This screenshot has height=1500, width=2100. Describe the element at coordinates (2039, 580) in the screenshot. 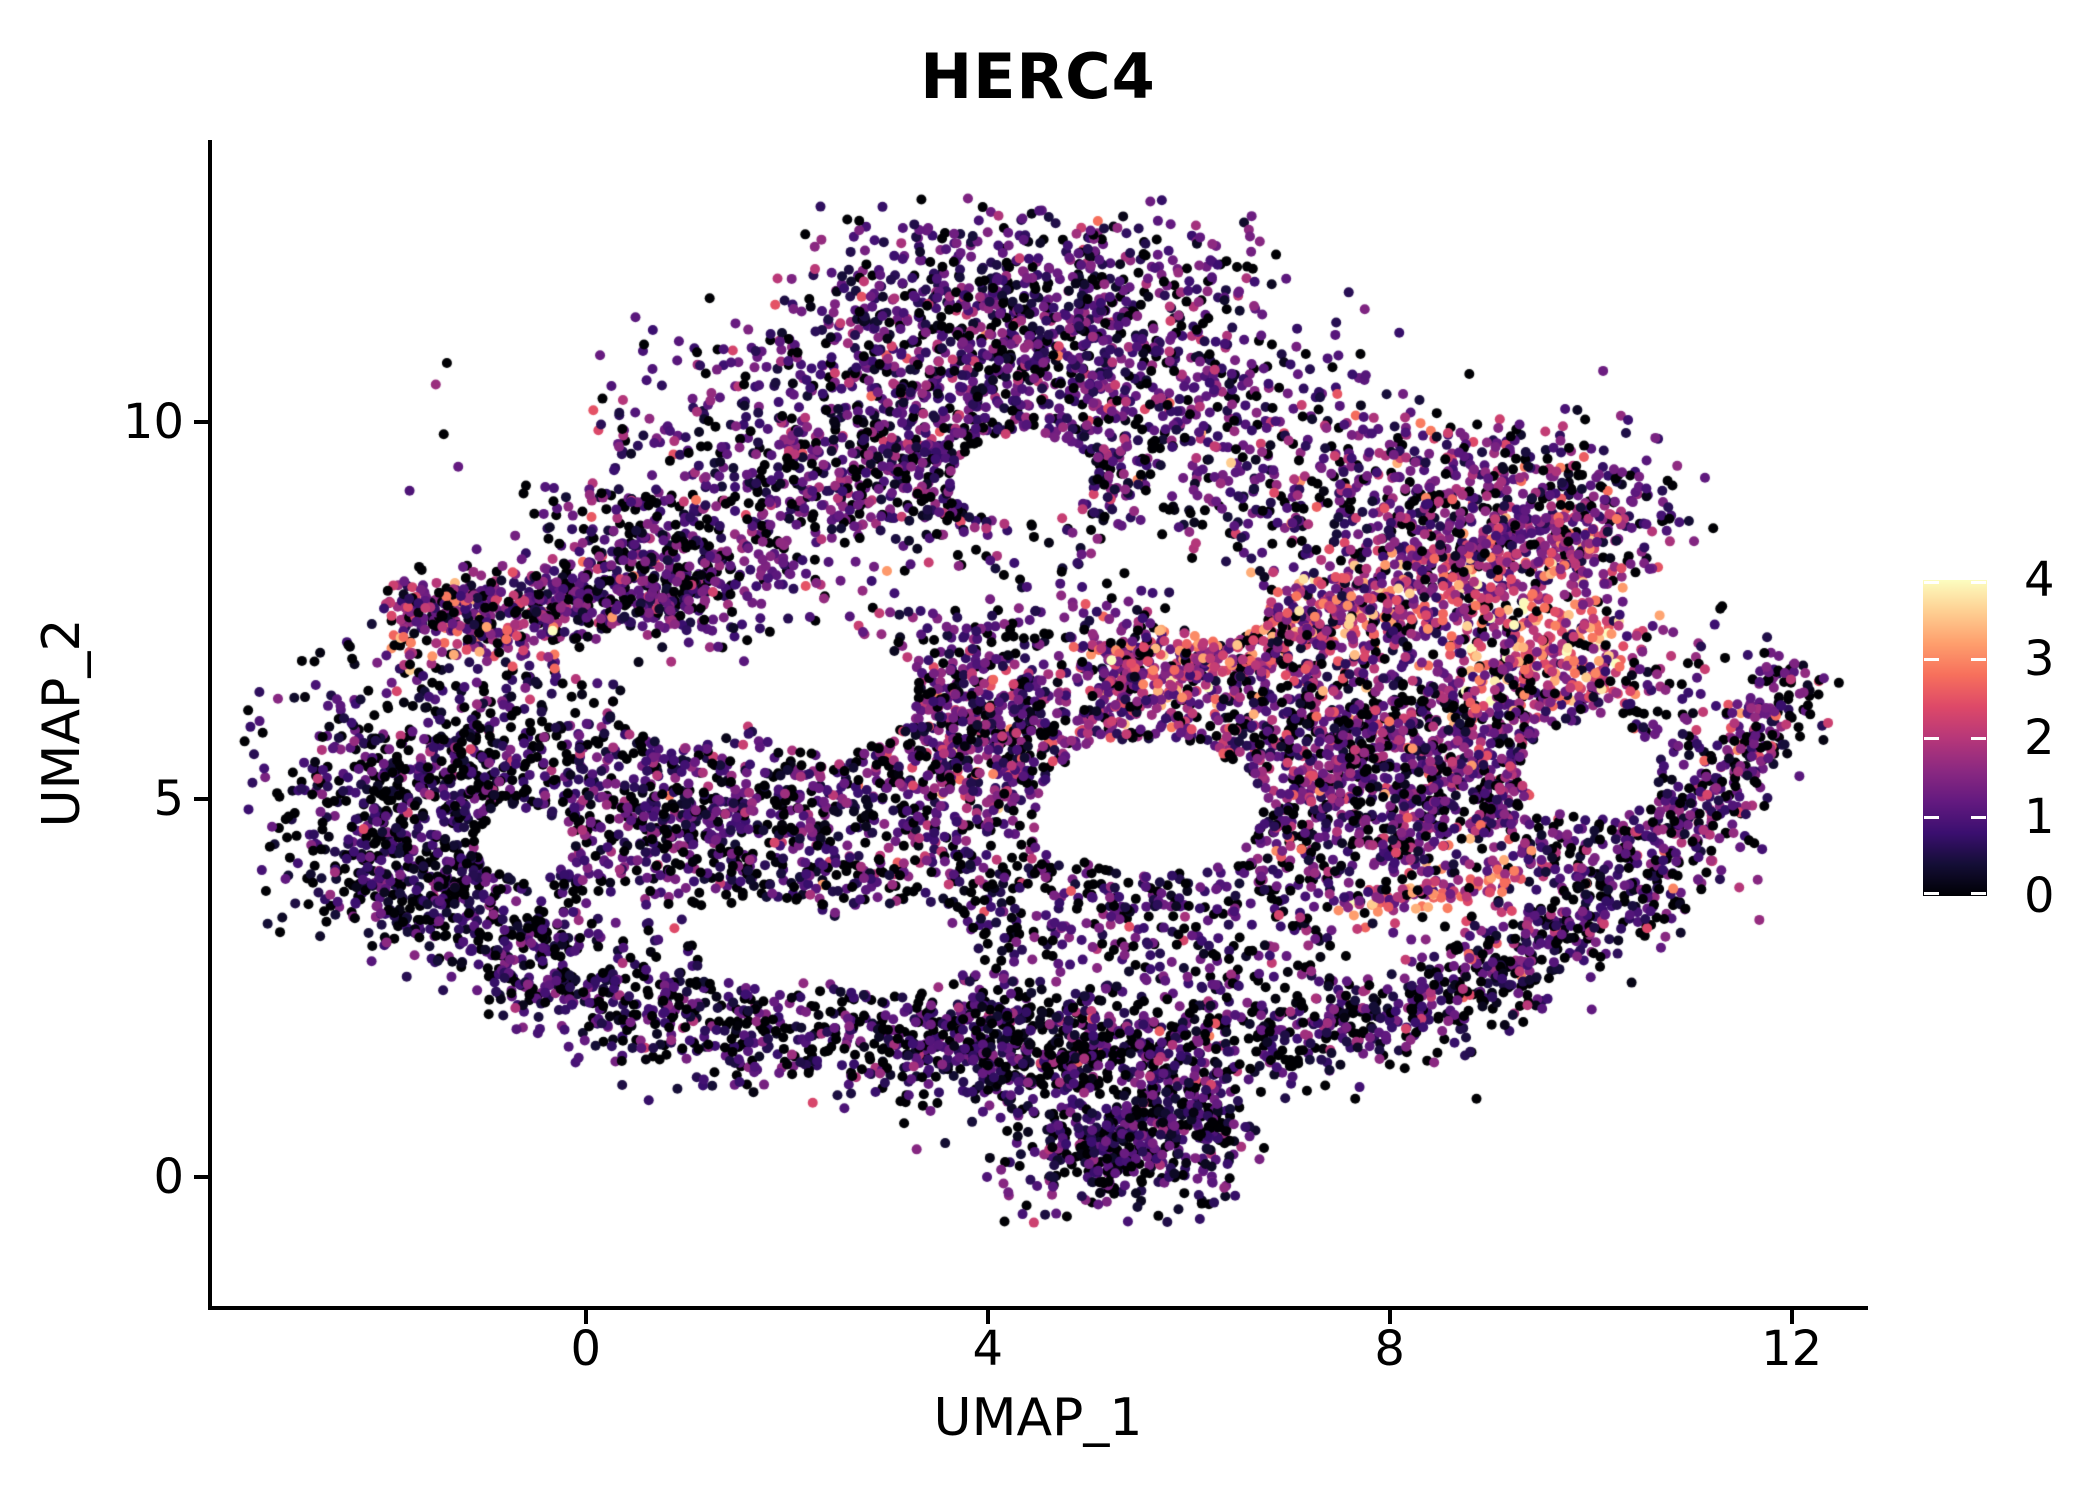

I see `colorbar-tick-label: 4` at that location.